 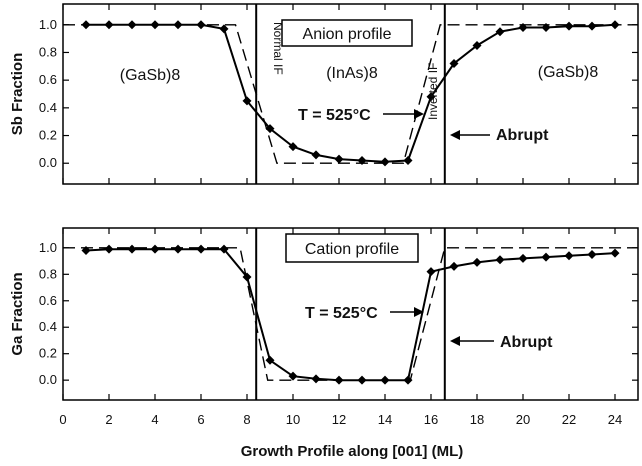 What do you see at coordinates (17, 313) in the screenshot?
I see `y-axis-title-cation: Ga Fraction` at bounding box center [17, 313].